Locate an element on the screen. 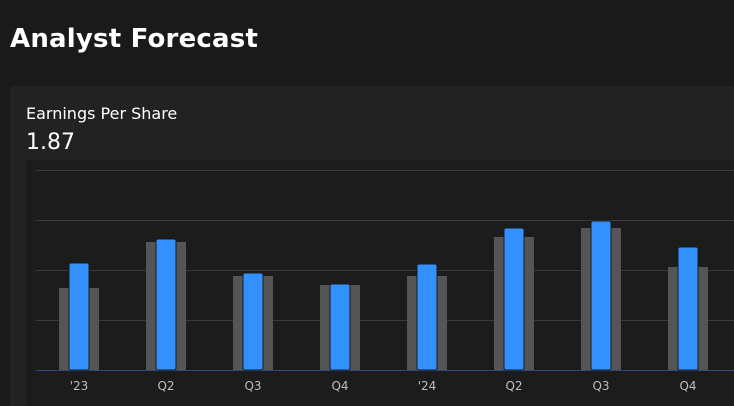  x-tick-label-3: Q4 is located at coordinates (339, 386).